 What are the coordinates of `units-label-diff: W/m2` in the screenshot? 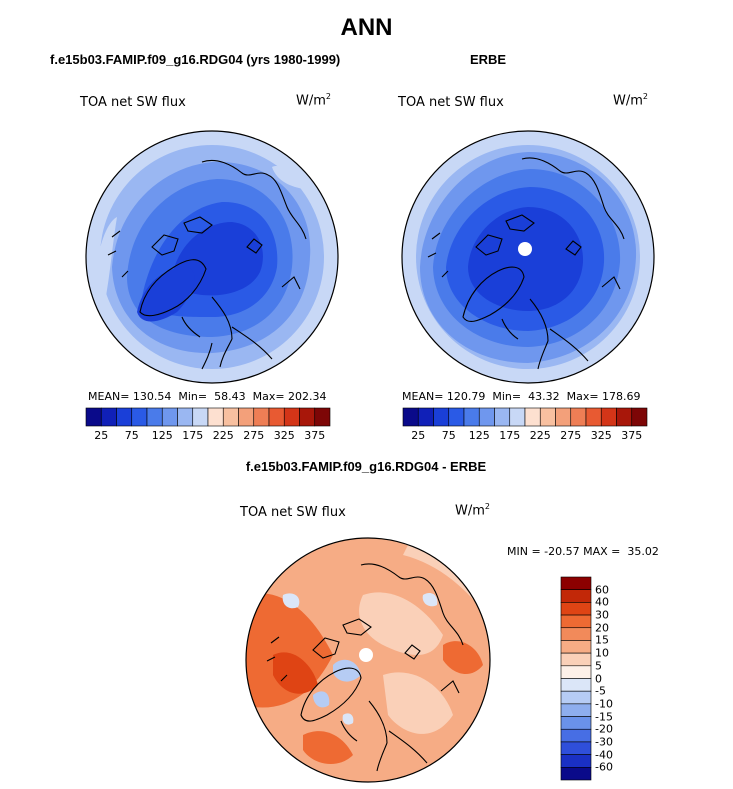 It's located at (472, 510).